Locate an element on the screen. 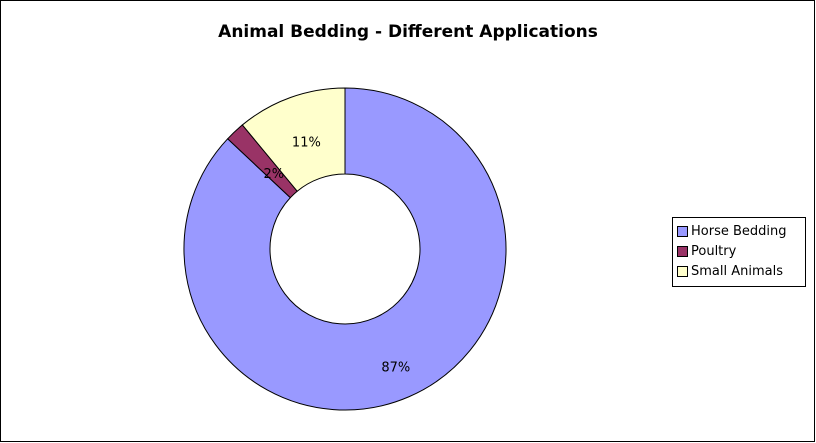 The height and width of the screenshot is (443, 816). labels-group: 87% 2% 11% is located at coordinates (336, 256).